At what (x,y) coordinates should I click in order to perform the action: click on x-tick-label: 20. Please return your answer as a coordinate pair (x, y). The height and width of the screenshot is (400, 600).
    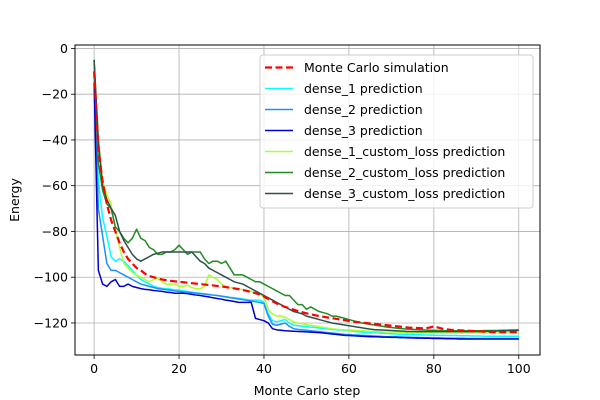
    Looking at the image, I should click on (179, 368).